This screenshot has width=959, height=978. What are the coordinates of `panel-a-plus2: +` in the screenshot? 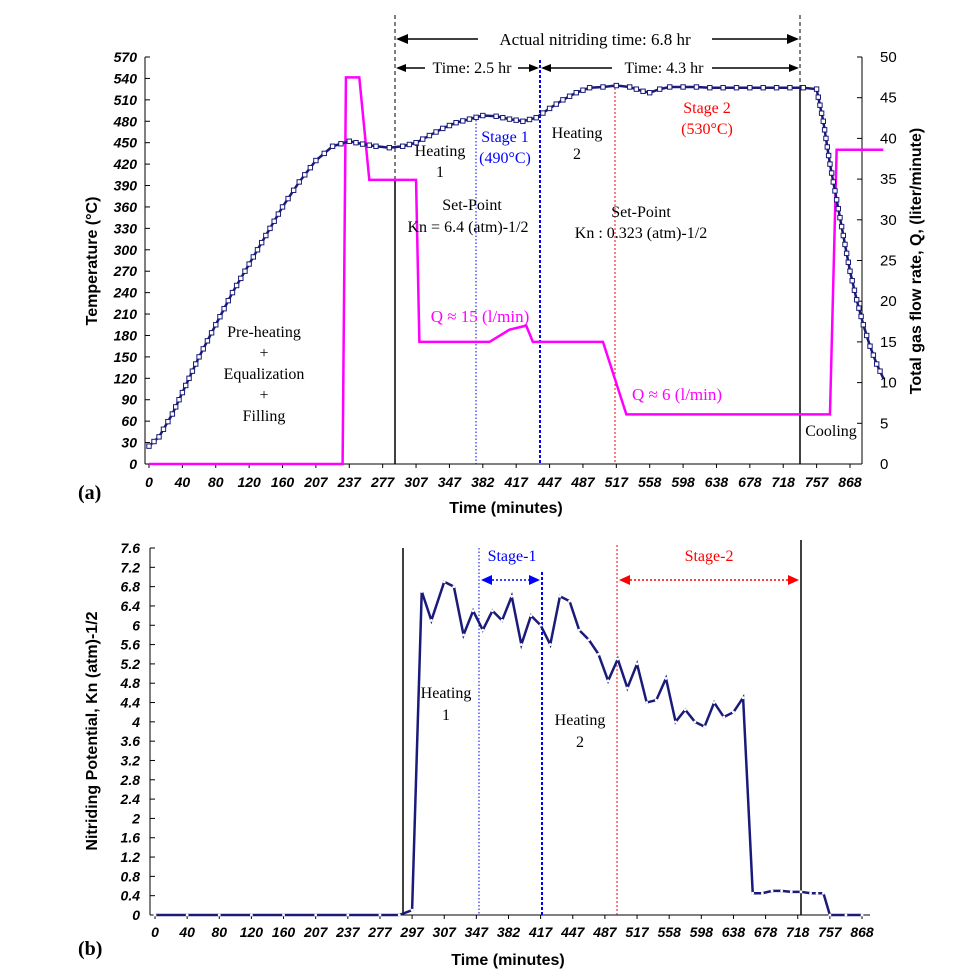 It's located at (263, 395).